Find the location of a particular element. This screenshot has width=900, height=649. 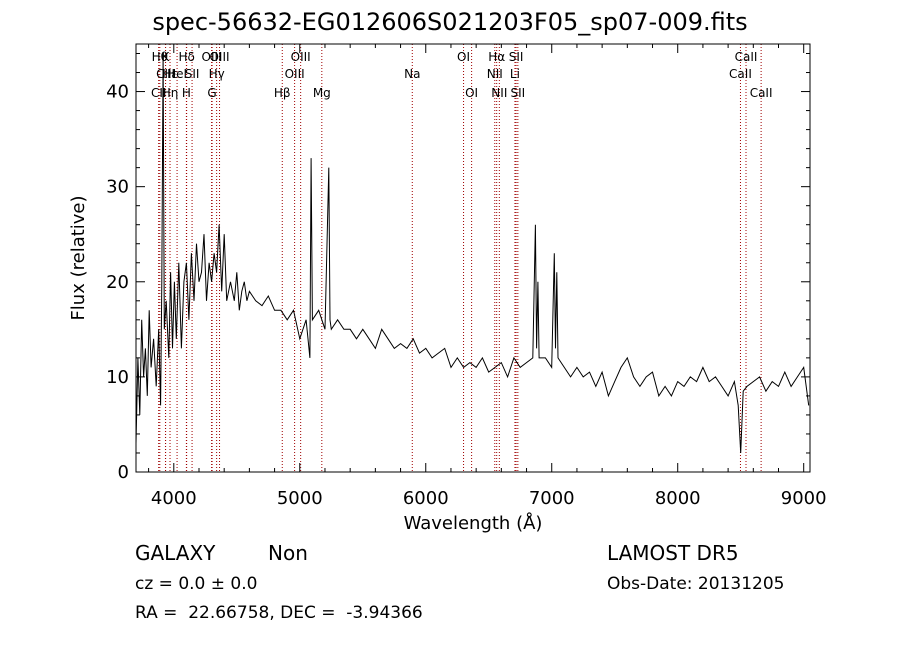

x-tick-label-6000: 6000 is located at coordinates (426, 498).